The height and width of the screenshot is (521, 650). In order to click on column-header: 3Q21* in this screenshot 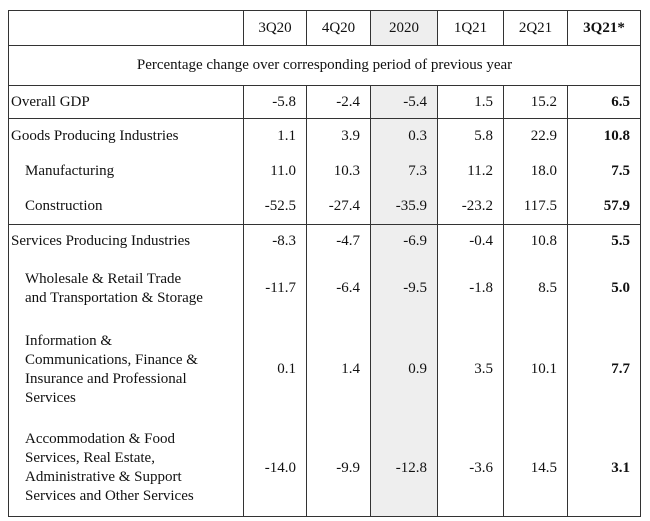, I will do `click(604, 28)`.